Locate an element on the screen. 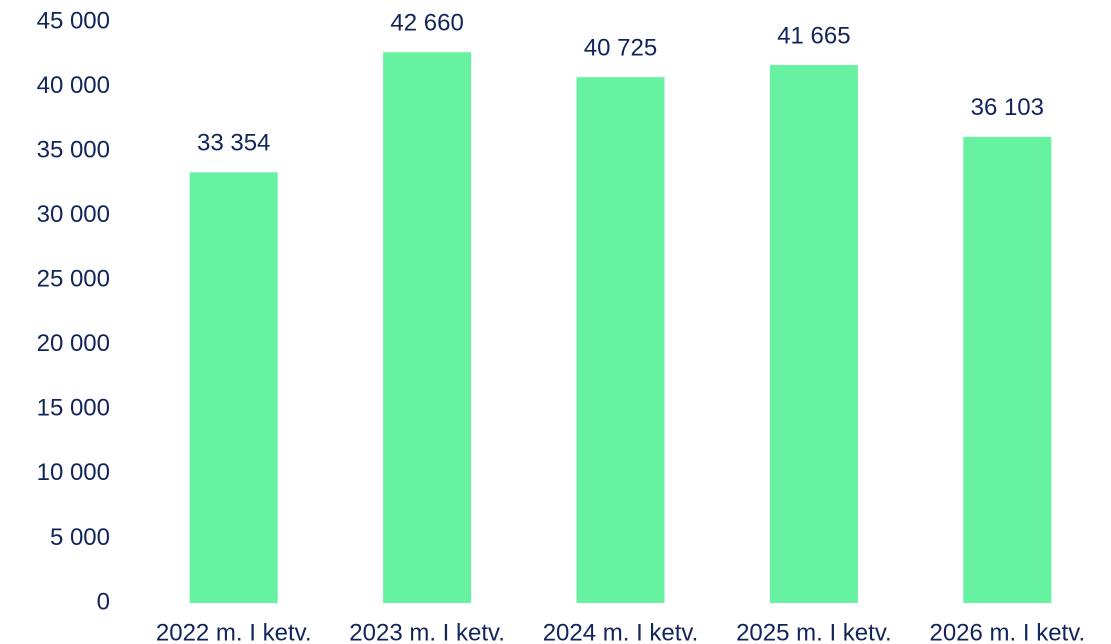 This screenshot has width=1111, height=644. value-label: 42 660 is located at coordinates (426, 23).